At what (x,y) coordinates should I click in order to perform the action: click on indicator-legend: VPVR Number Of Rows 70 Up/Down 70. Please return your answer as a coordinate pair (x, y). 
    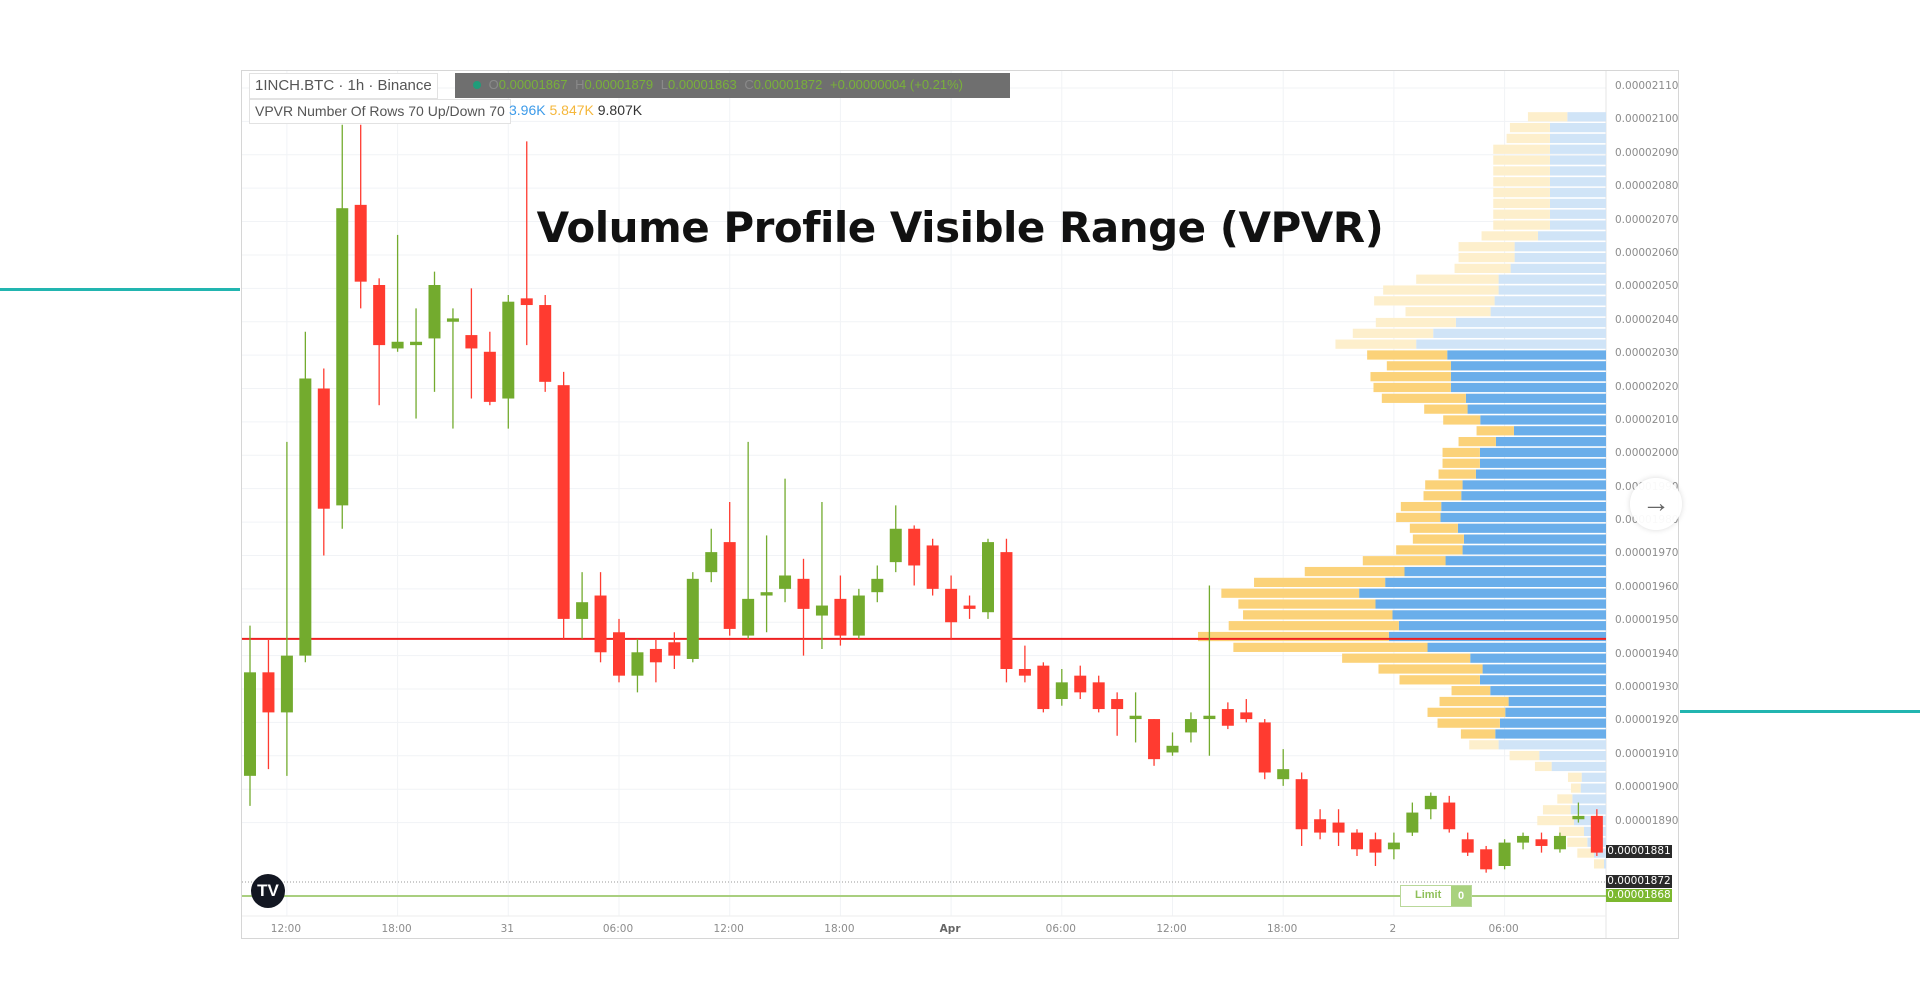
    Looking at the image, I should click on (380, 111).